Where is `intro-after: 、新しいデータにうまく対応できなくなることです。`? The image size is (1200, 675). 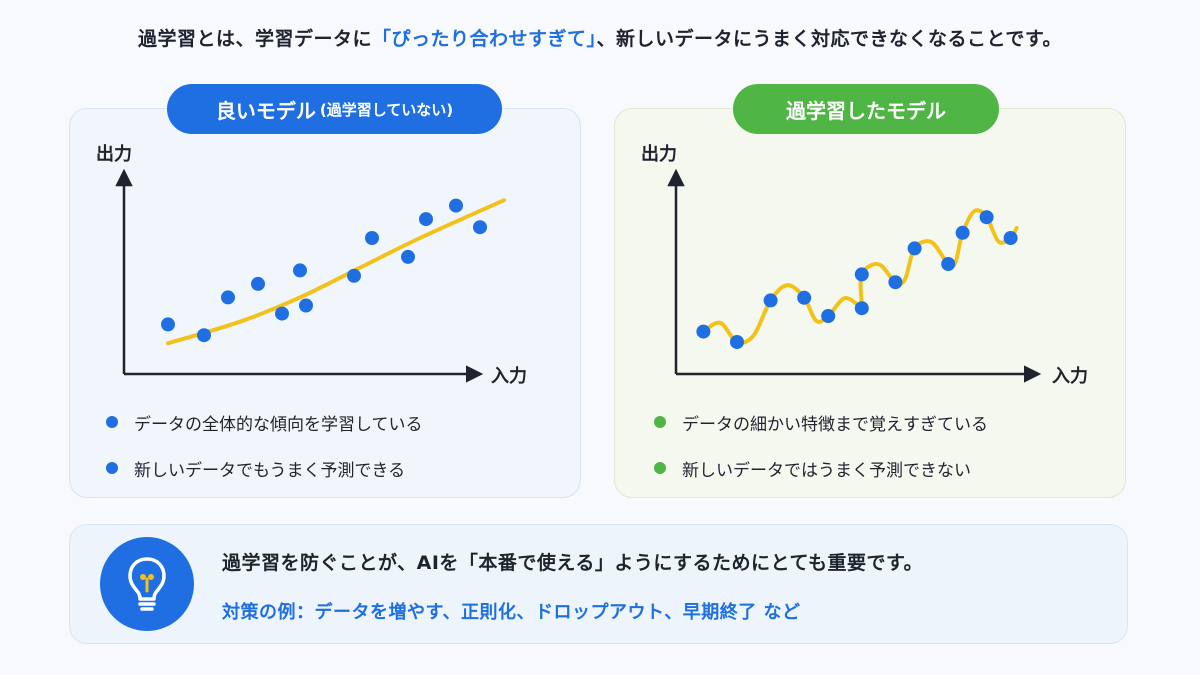 intro-after: 、新しいデータにうまく対応できなくなることです。 is located at coordinates (829, 39).